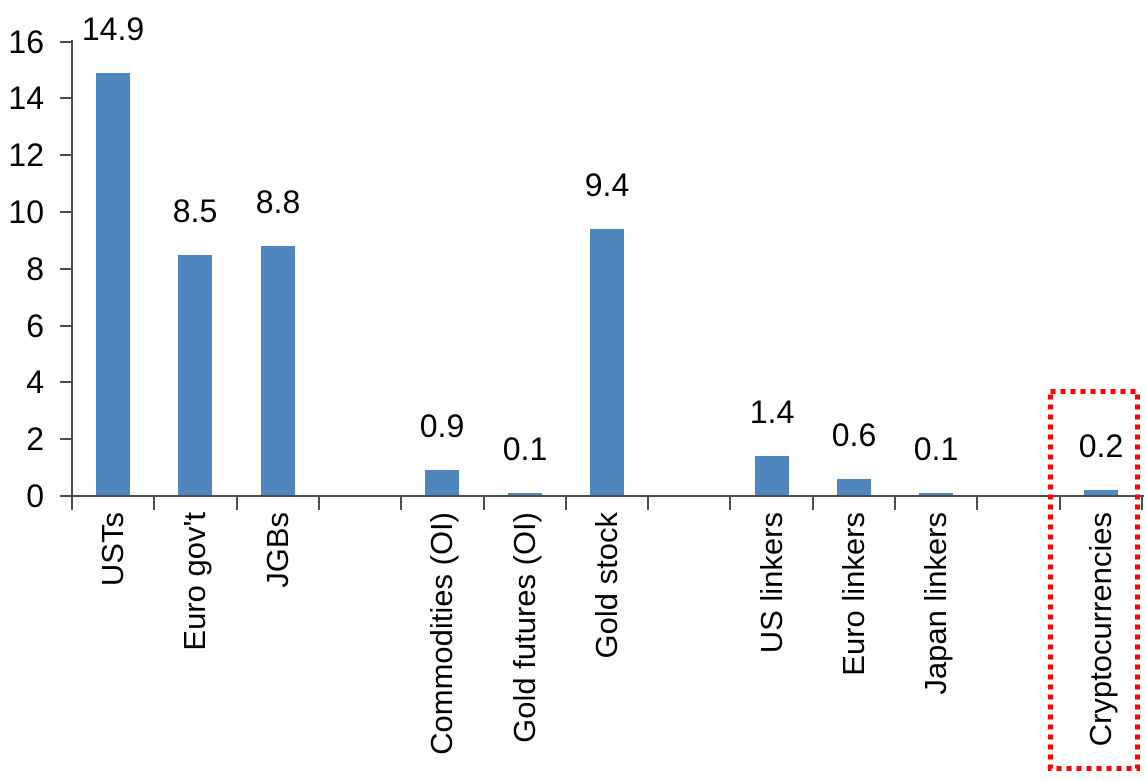  Describe the element at coordinates (277, 550) in the screenshot. I see `category-label: JGBs` at that location.